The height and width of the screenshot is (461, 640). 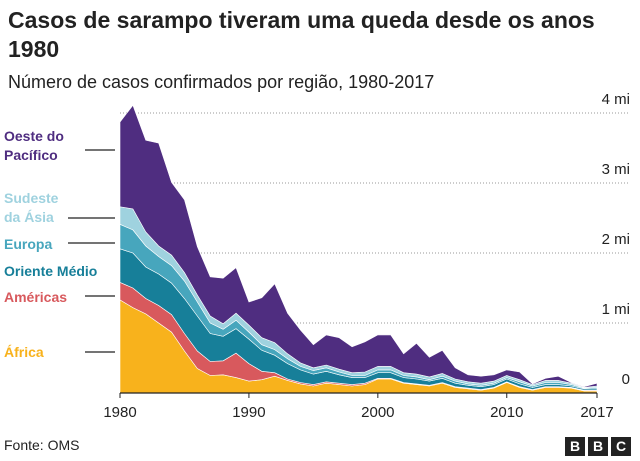 I want to click on legend-label: Sudeste da Ásia, so click(x=31, y=207).